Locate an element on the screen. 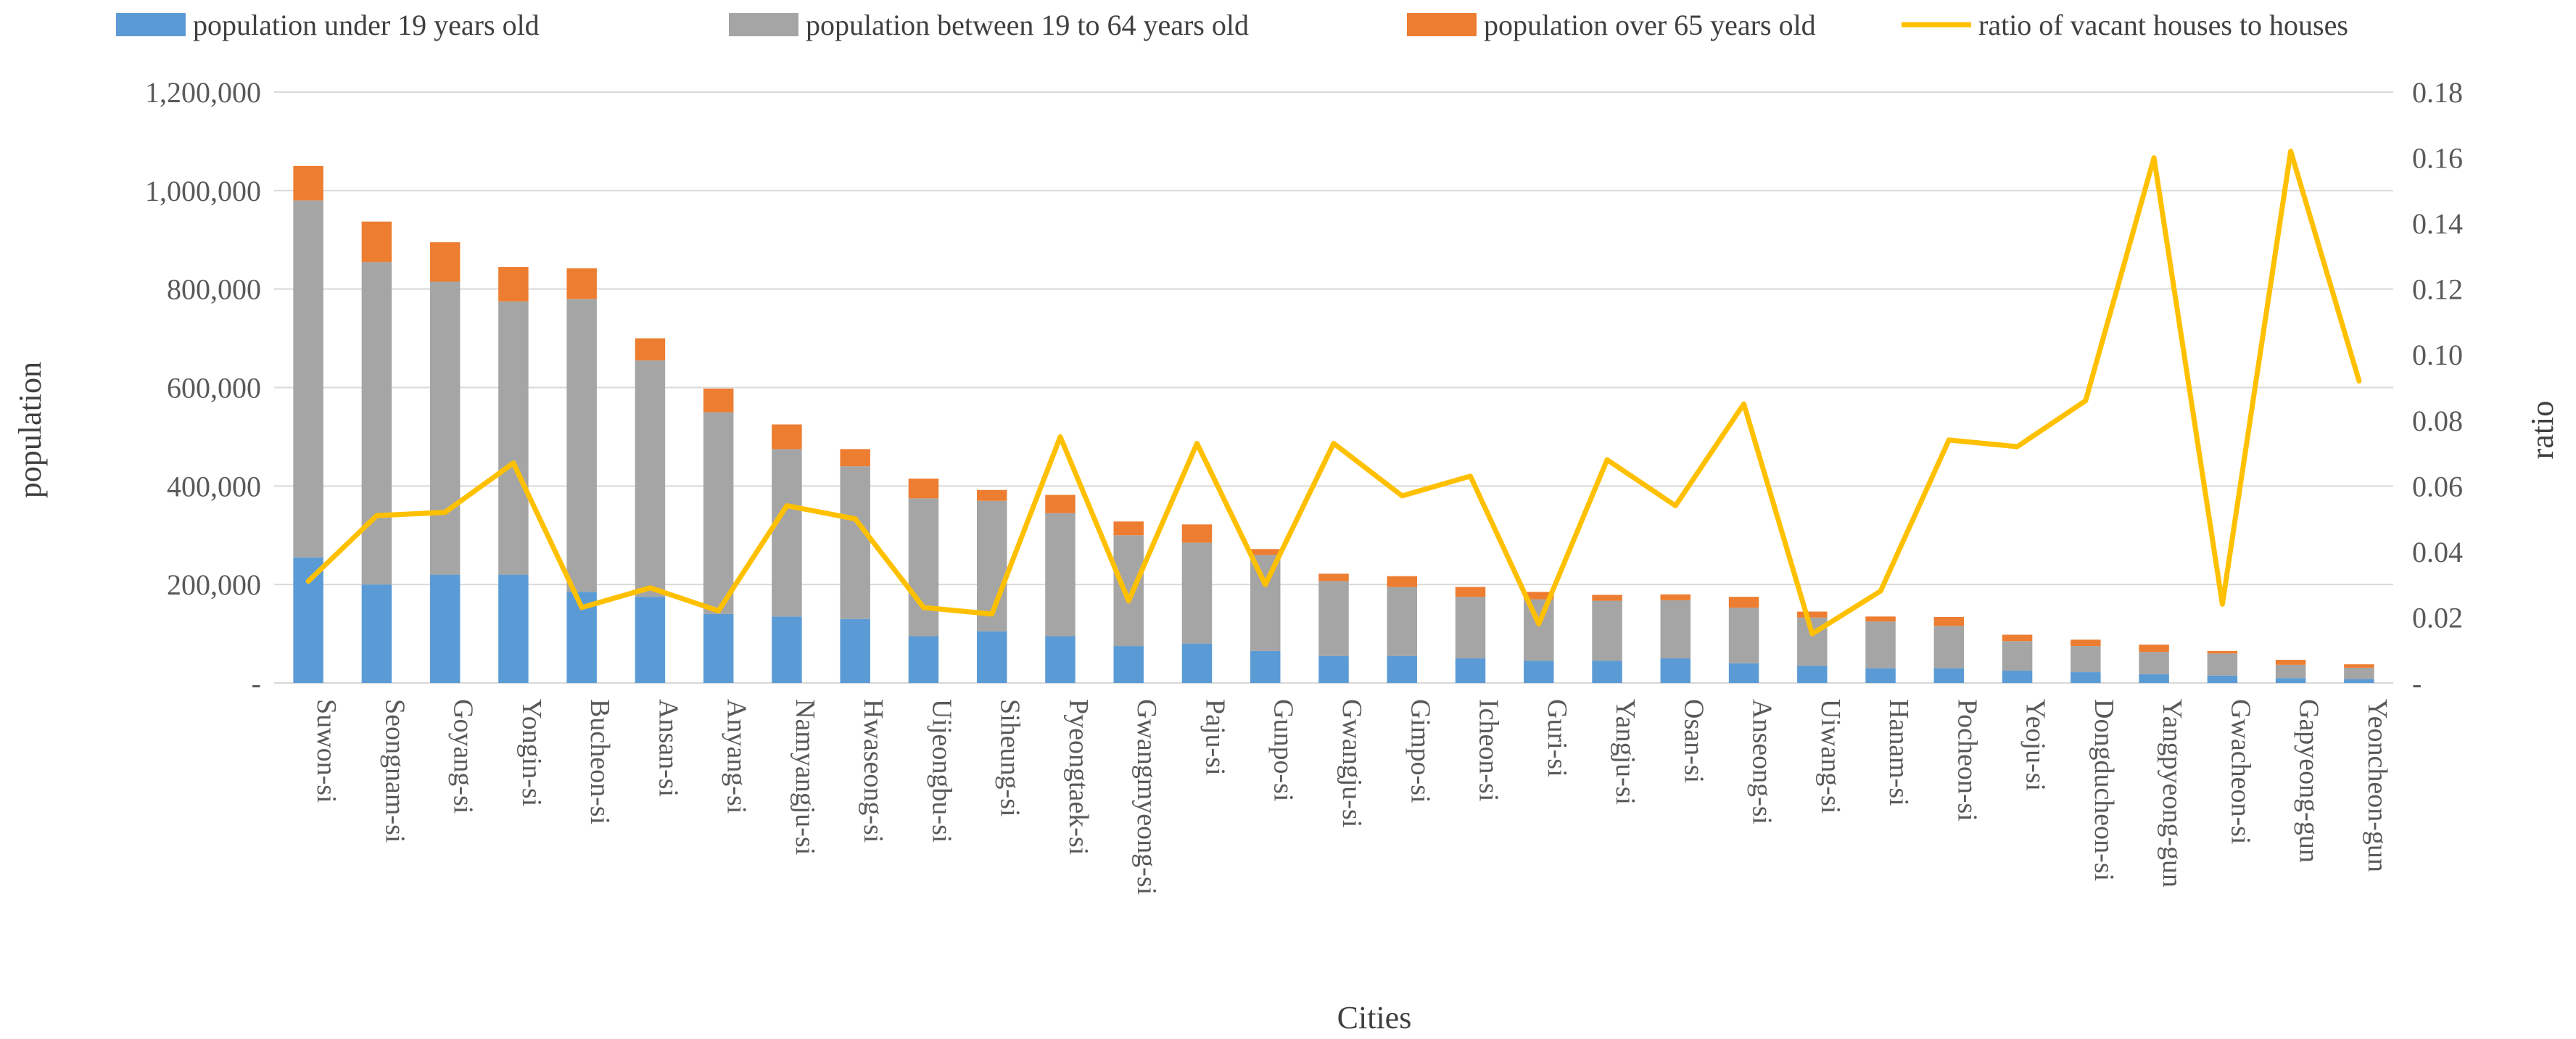 This screenshot has height=1039, width=2576. x-tick-label: Namyangju-si is located at coordinates (805, 777).